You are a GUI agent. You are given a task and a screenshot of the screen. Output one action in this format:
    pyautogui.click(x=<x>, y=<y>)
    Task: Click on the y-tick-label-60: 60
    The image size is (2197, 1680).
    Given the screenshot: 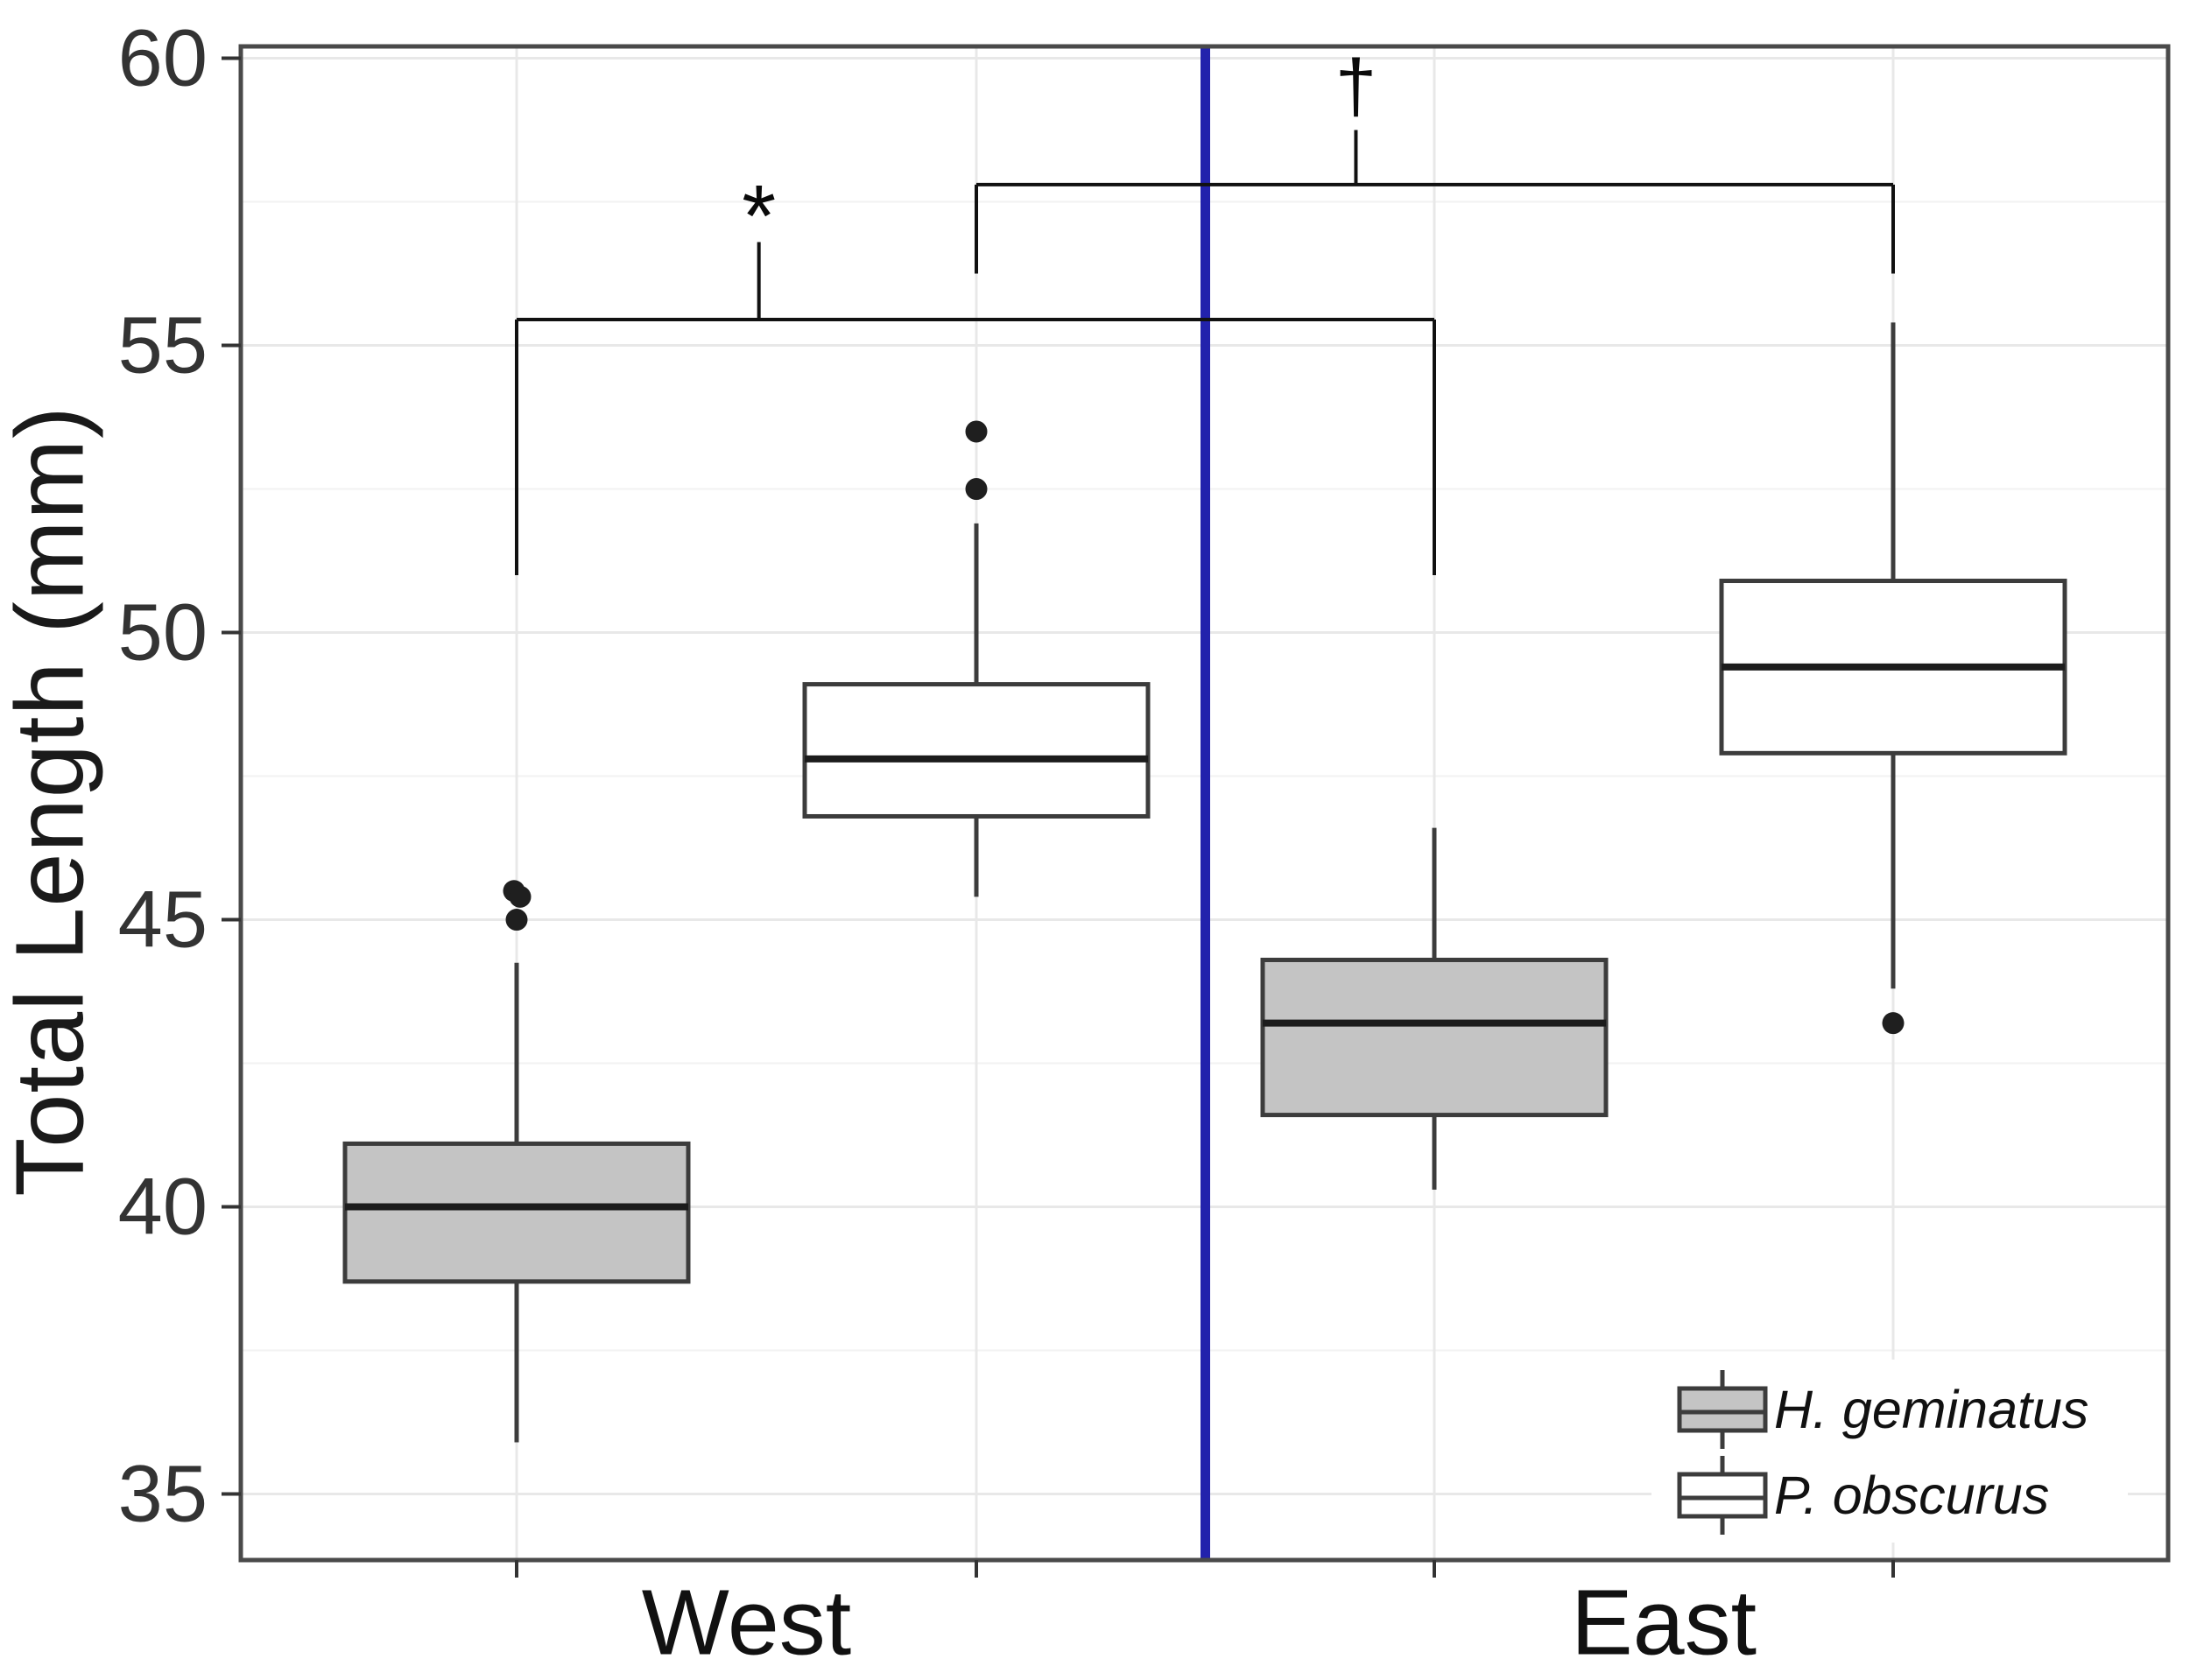 What is the action you would take?
    pyautogui.click(x=163, y=58)
    